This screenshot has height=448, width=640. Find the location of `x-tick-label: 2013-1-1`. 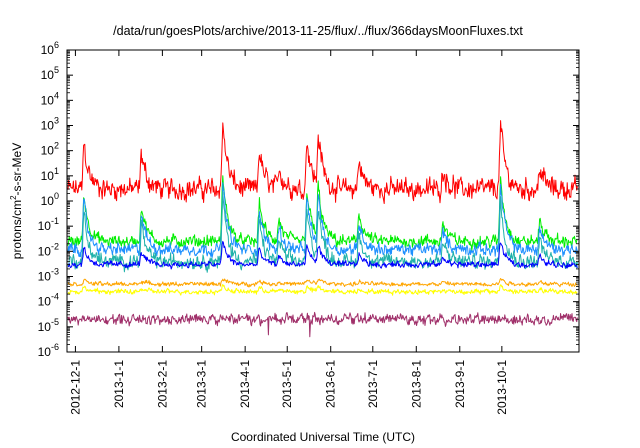

x-tick-label: 2013-1-1 is located at coordinates (119, 384).